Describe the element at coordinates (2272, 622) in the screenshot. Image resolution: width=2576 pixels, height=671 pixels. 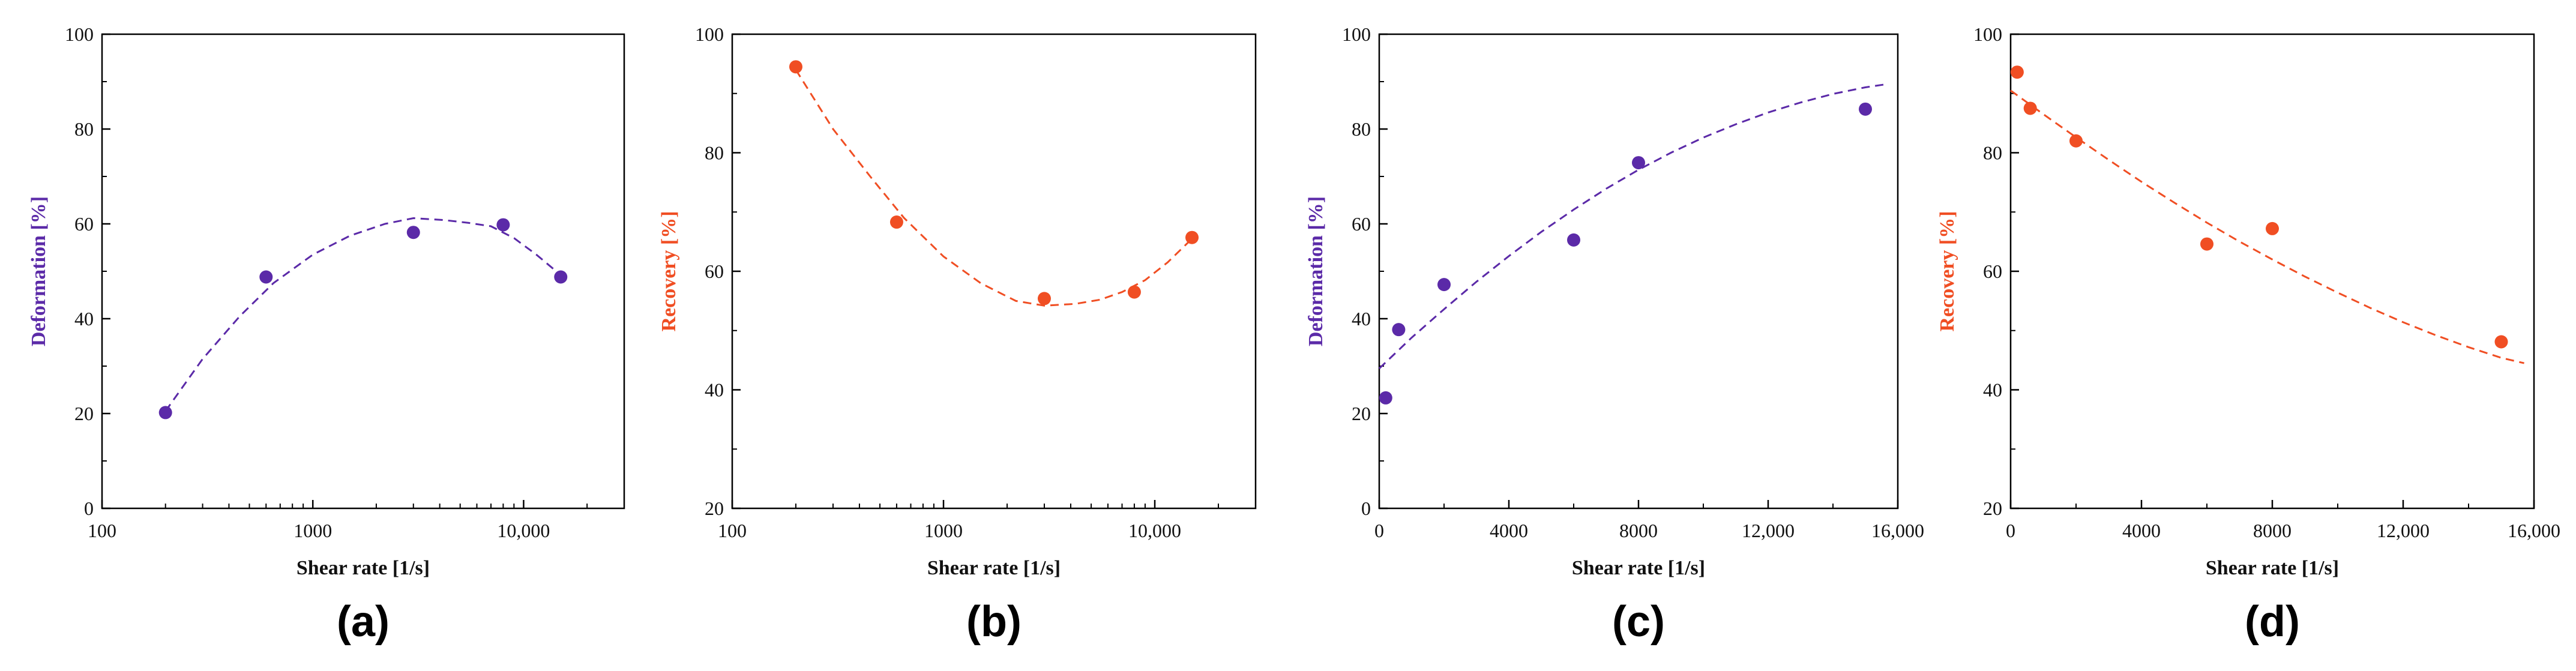
I see `panel-label: (d)` at that location.